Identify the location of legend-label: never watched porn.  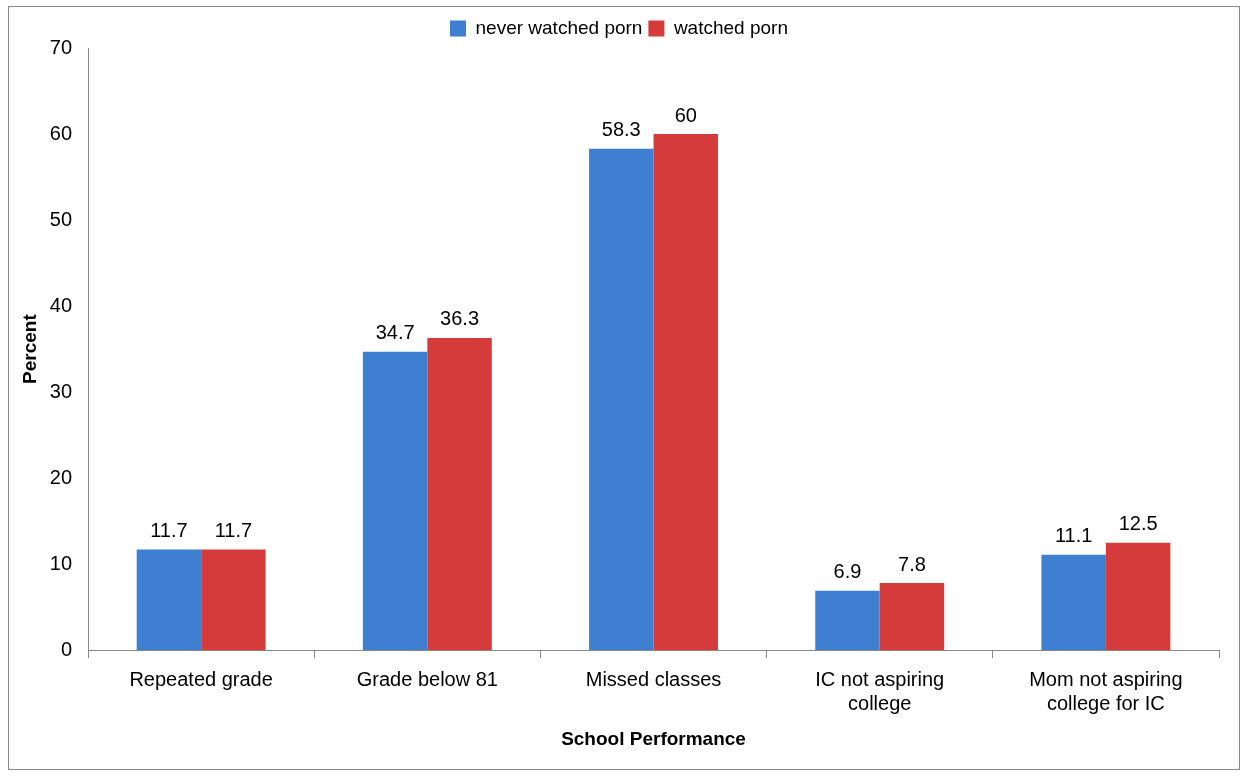
(559, 27).